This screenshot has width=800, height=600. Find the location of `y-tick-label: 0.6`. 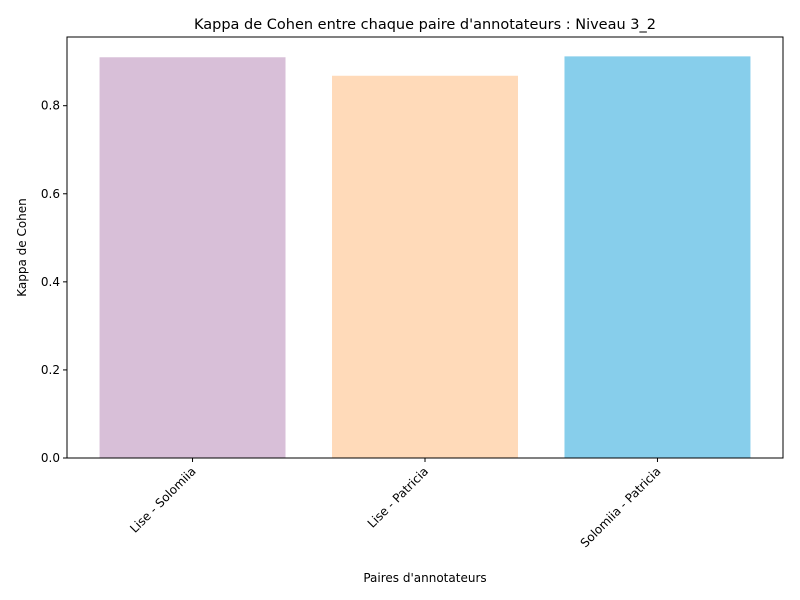

y-tick-label: 0.6 is located at coordinates (50, 194).